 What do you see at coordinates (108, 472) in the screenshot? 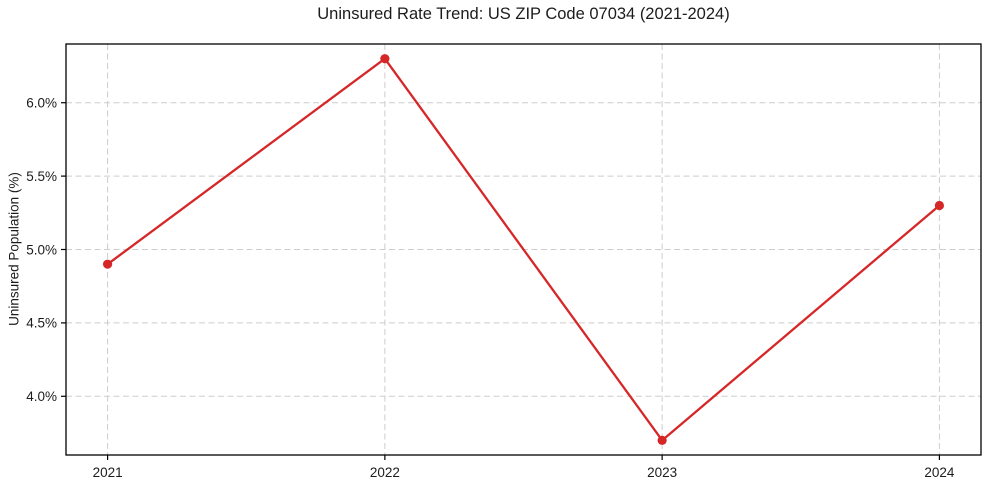
I see `x-tick-label: 2021` at bounding box center [108, 472].